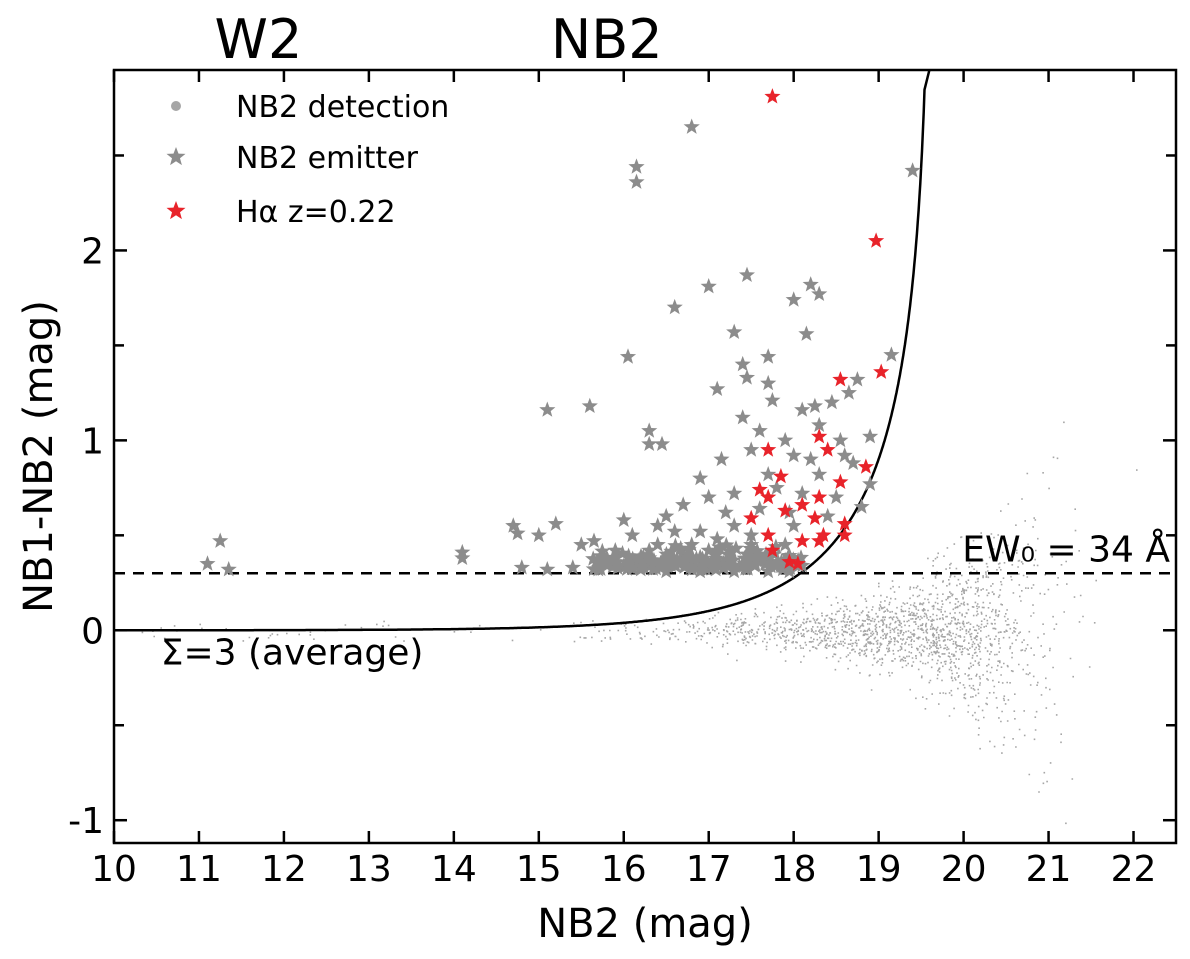 Image resolution: width=1190 pixels, height=959 pixels. Describe the element at coordinates (199, 869) in the screenshot. I see `x-tick-label: 11` at that location.